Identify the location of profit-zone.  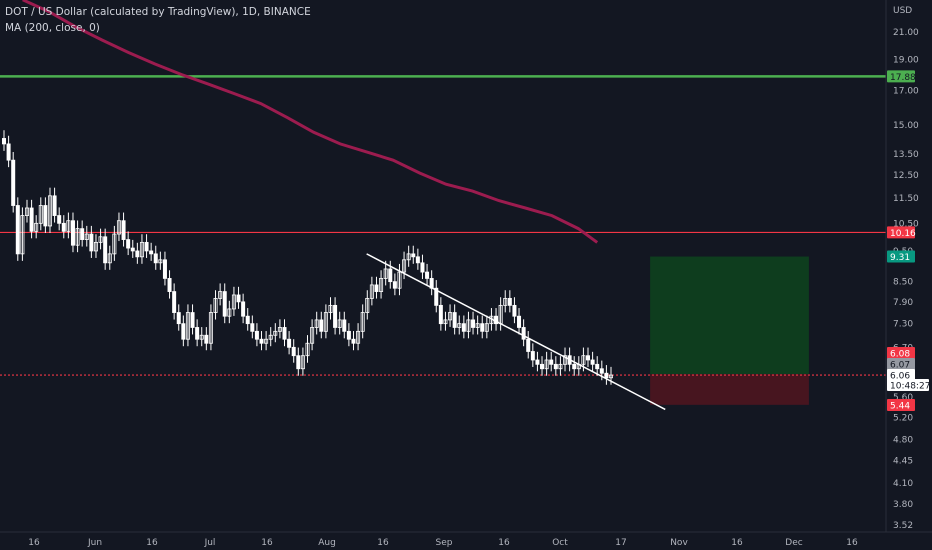
(729, 315).